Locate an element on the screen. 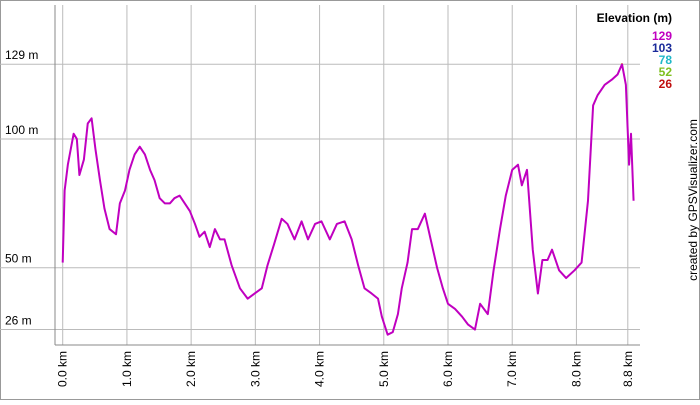  x-tick-label: 0.0 km is located at coordinates (63, 369).